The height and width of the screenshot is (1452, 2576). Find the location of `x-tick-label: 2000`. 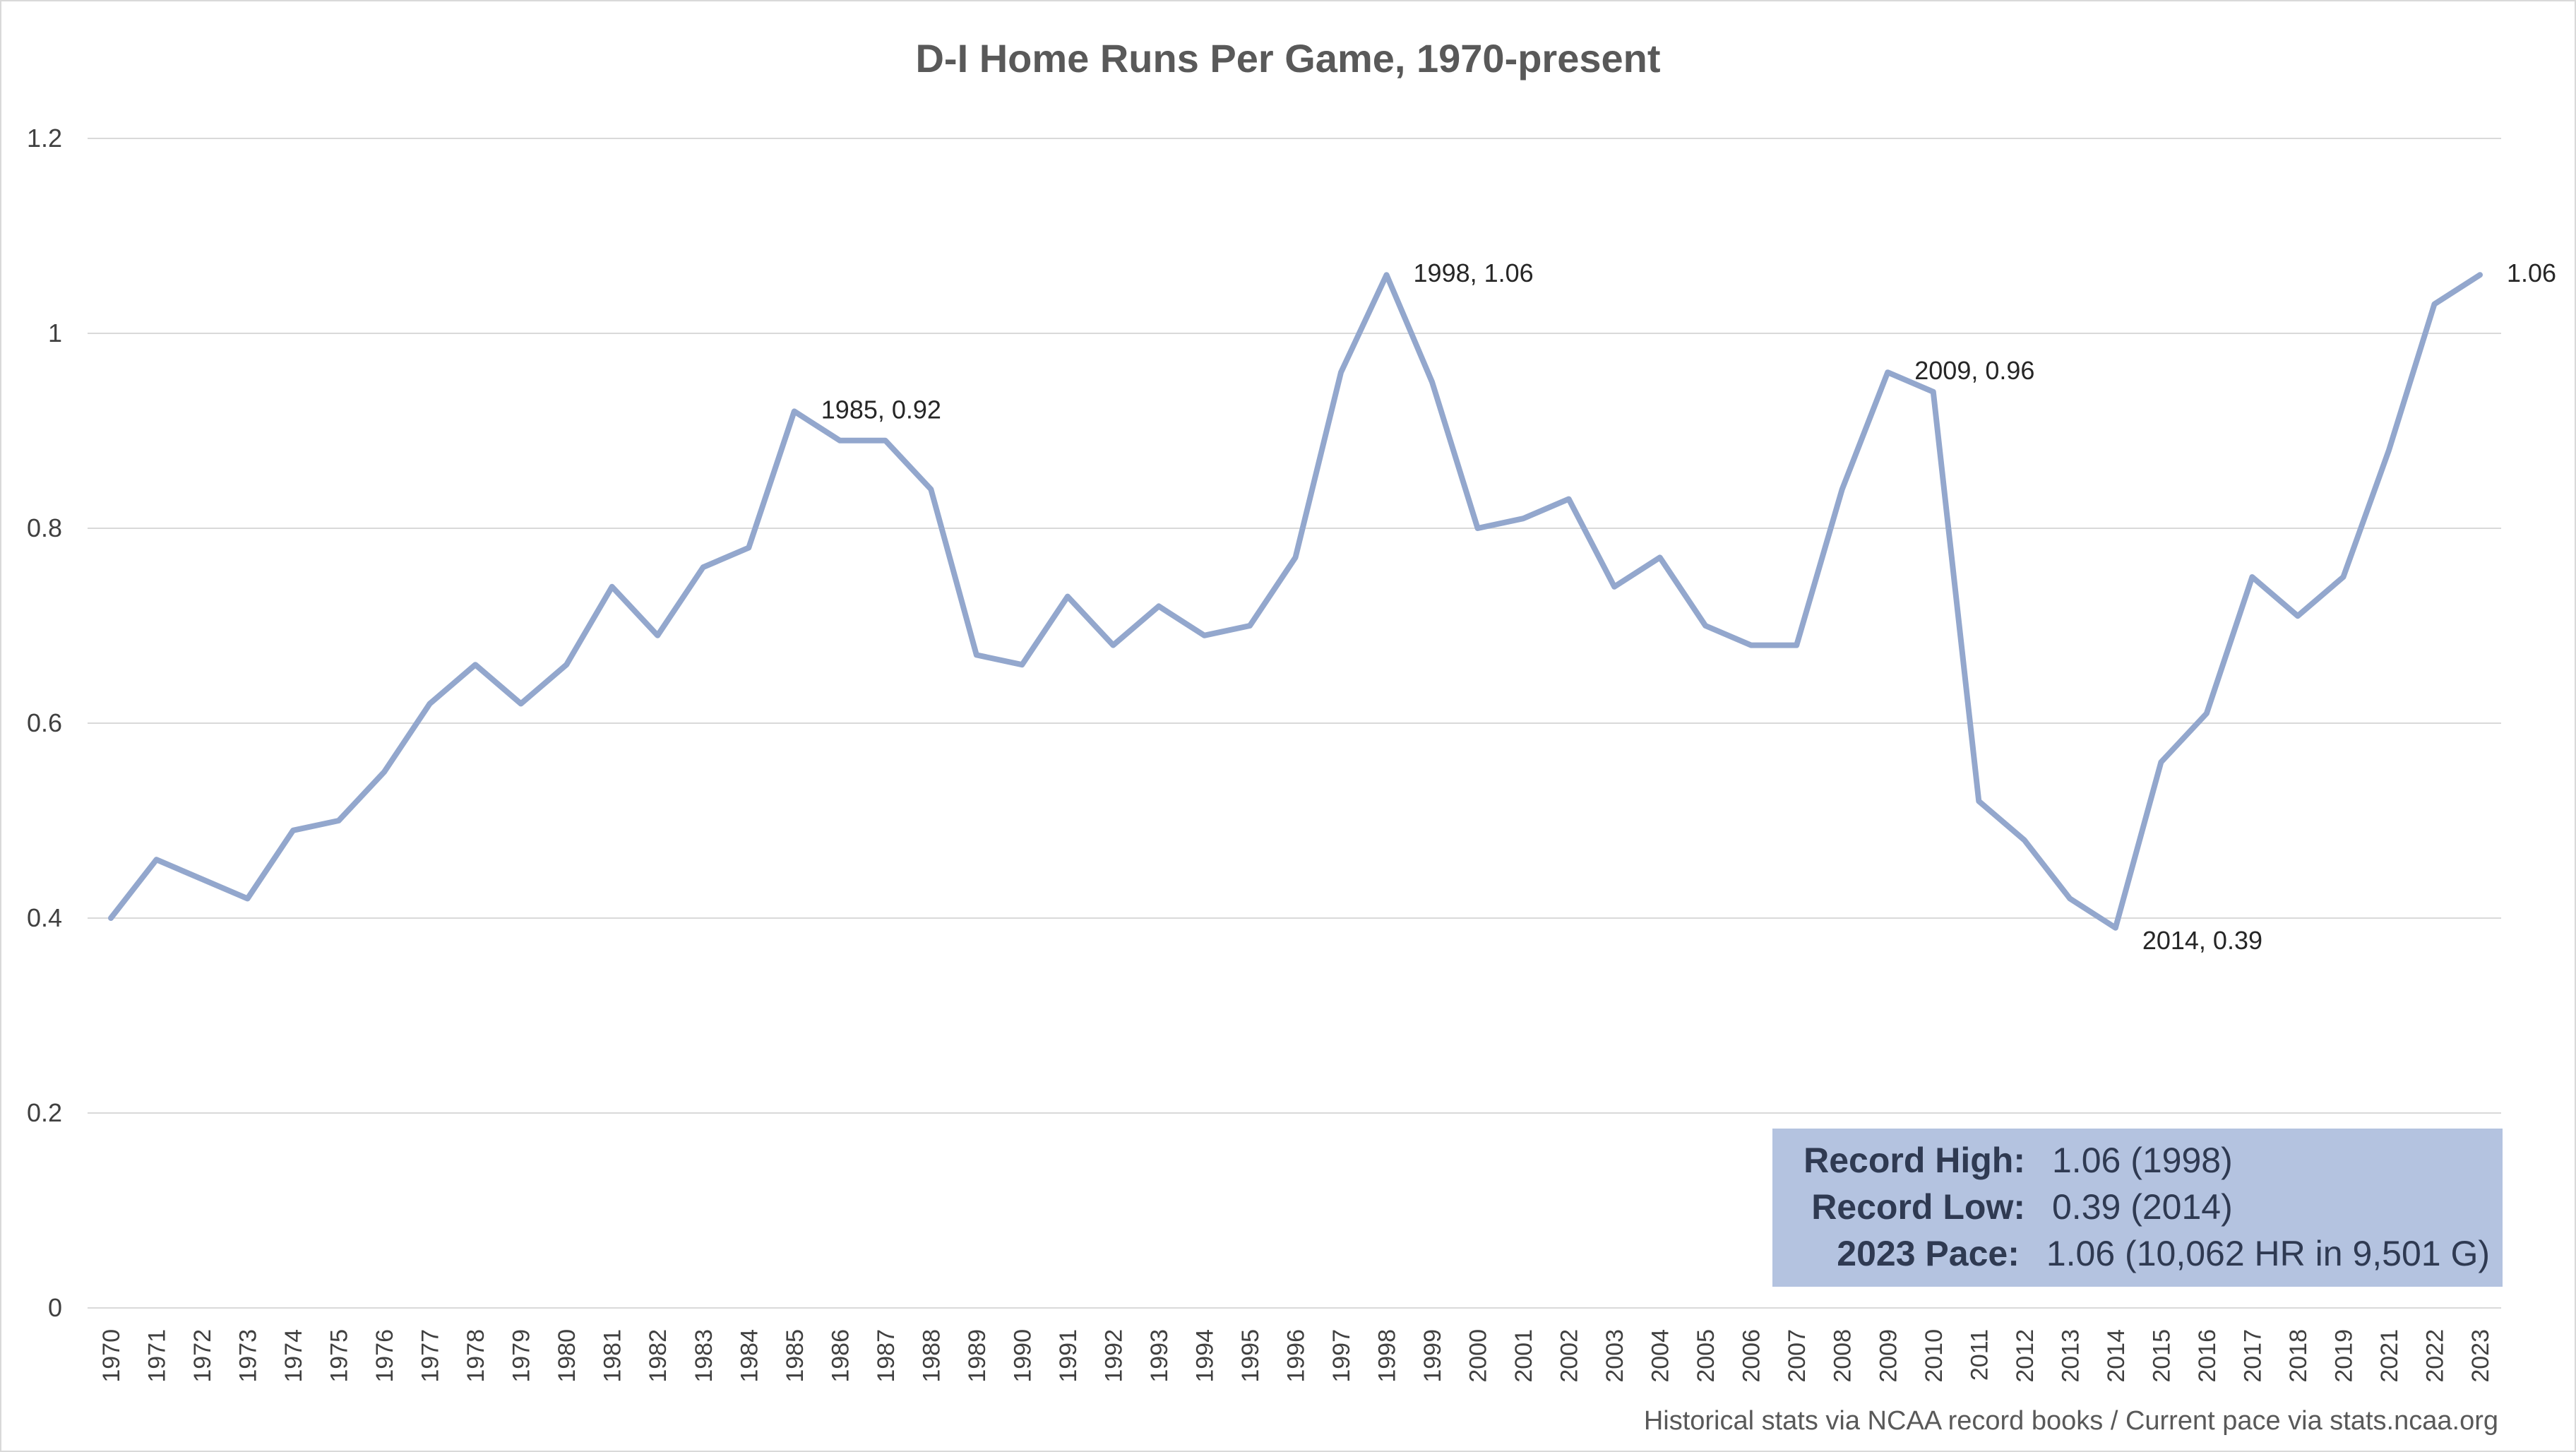

x-tick-label: 2000 is located at coordinates (1478, 1356).